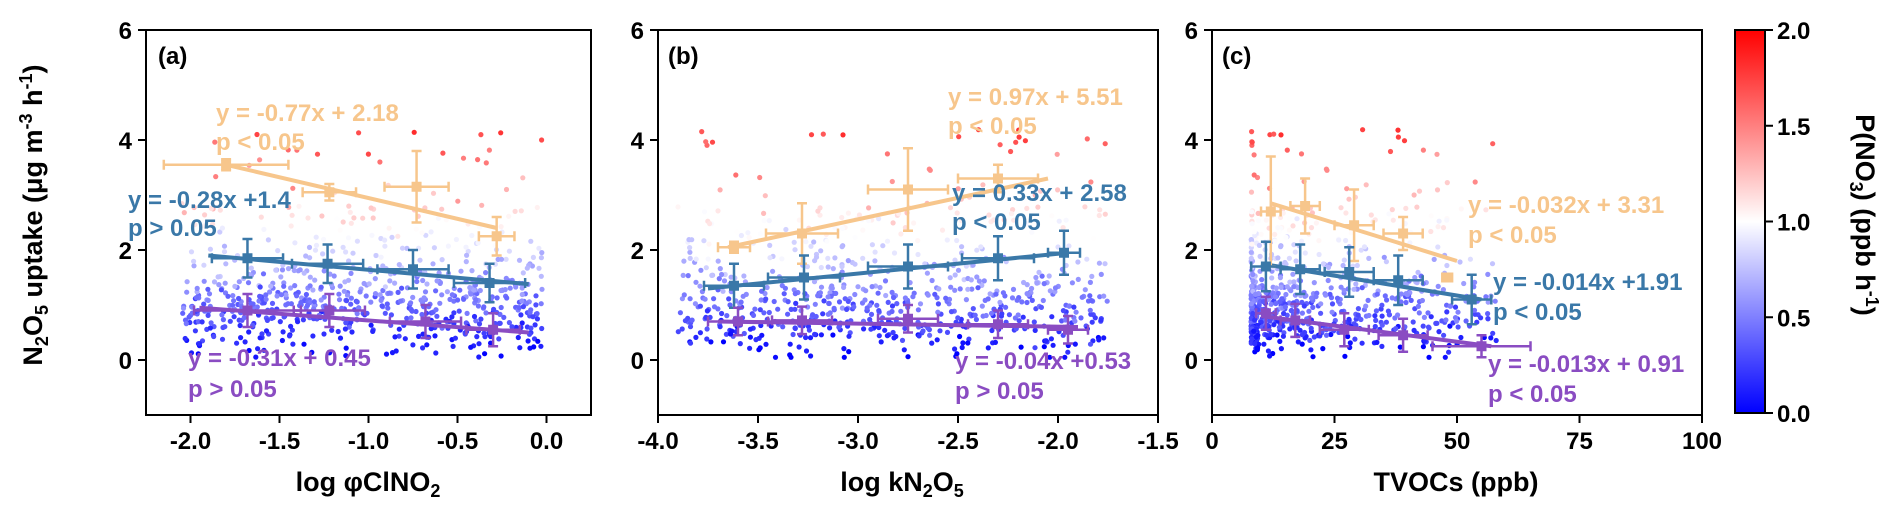 The width and height of the screenshot is (1892, 513). I want to click on panel-c-p-blue: p < 0.05, so click(1537, 312).